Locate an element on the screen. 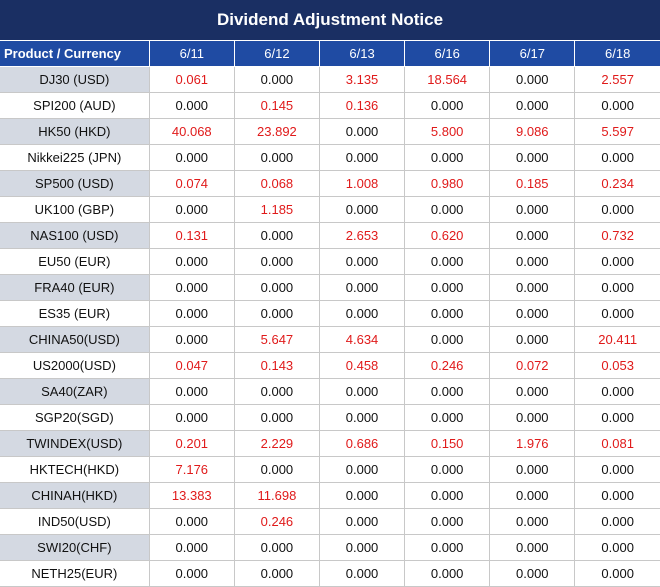  dividend-value: 0.047 is located at coordinates (192, 365).